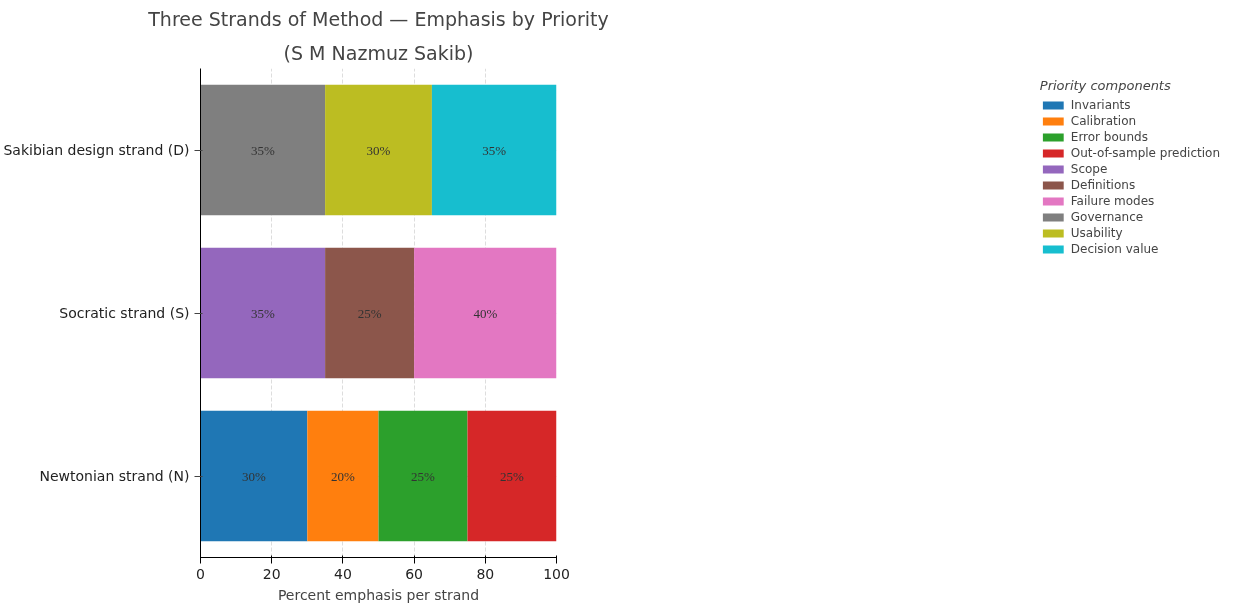 The height and width of the screenshot is (612, 1234). Describe the element at coordinates (124, 313) in the screenshot. I see `y-tick-label: Socratic strand (S)` at that location.